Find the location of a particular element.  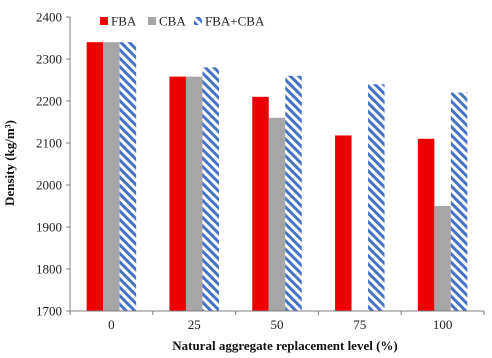

y-tick-label-2000: 2000 is located at coordinates (49, 185).